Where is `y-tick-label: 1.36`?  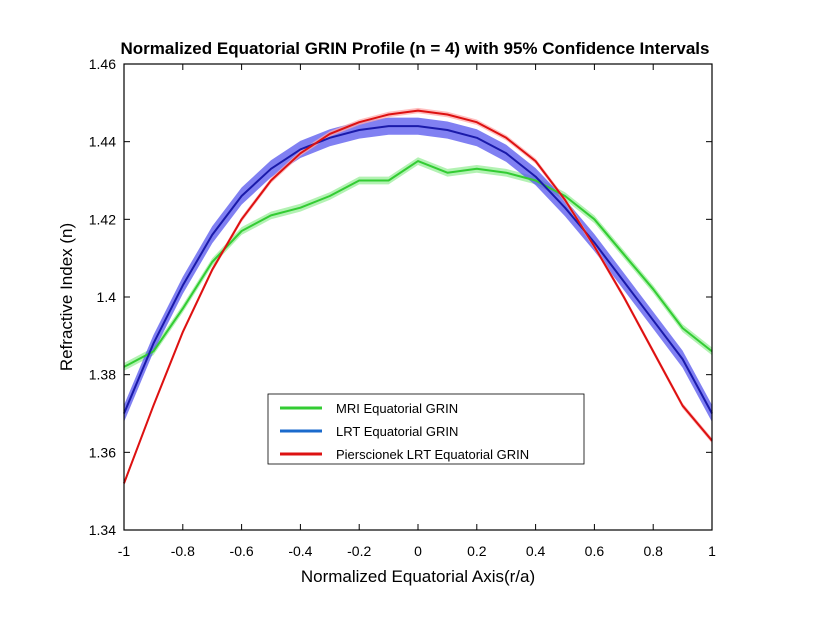
y-tick-label: 1.36 is located at coordinates (102, 452).